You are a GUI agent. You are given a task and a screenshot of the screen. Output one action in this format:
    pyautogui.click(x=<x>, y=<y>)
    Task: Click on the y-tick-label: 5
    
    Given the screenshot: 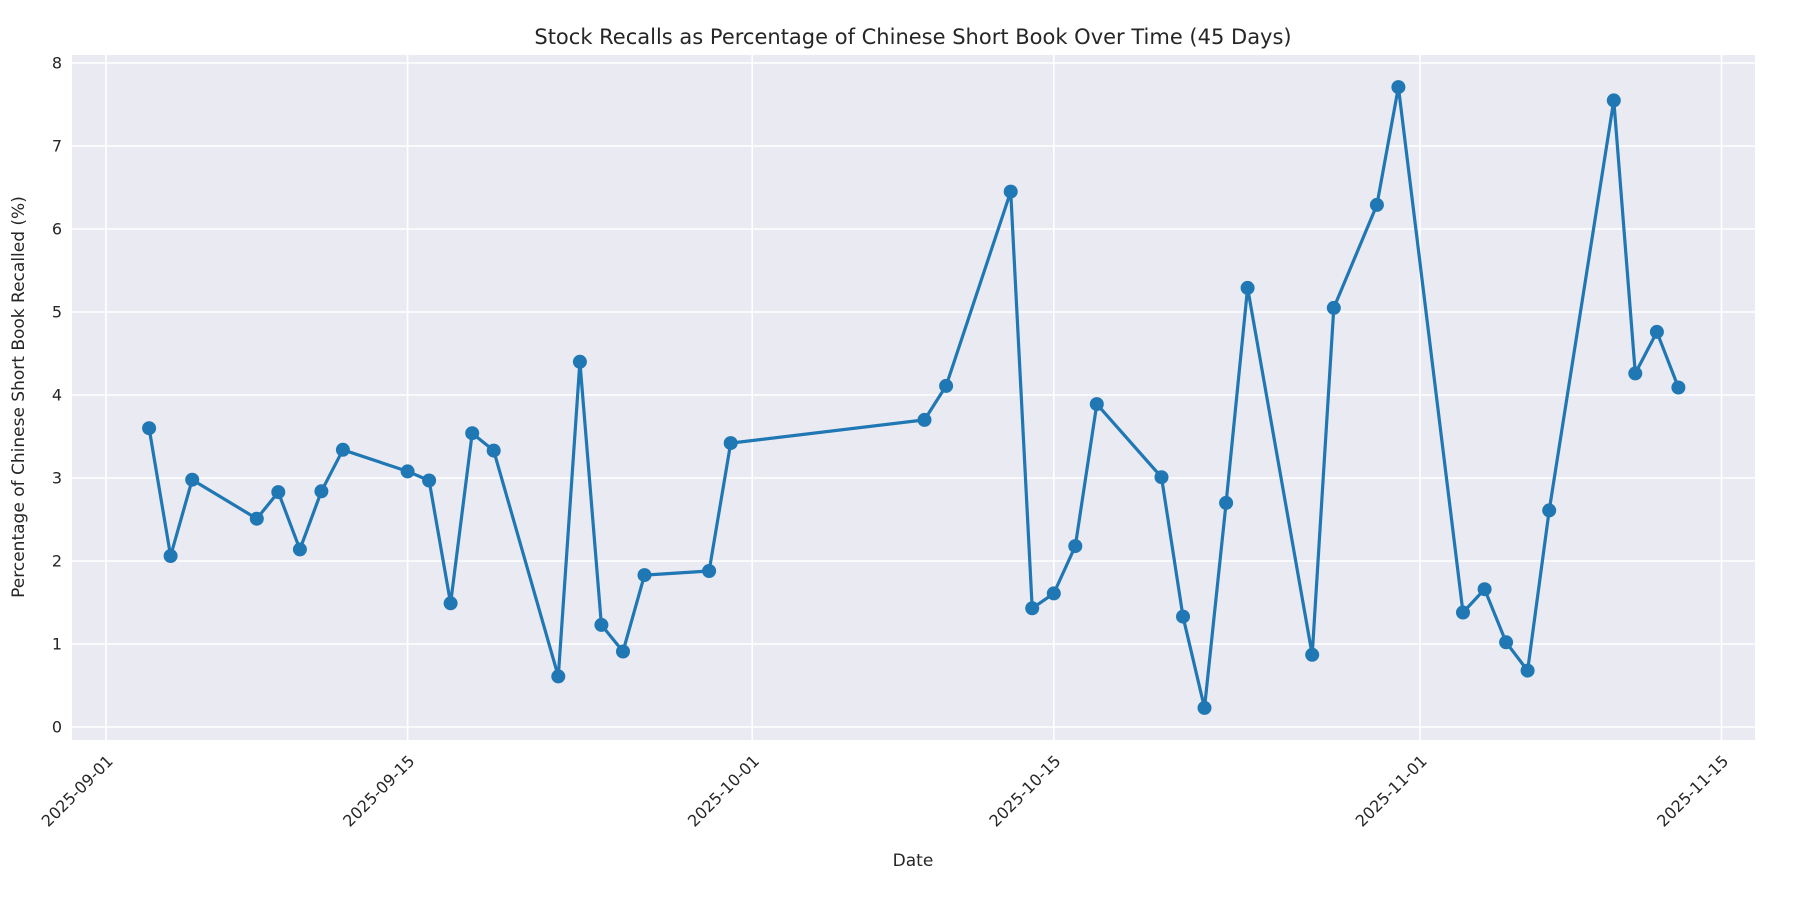 What is the action you would take?
    pyautogui.click(x=57, y=312)
    